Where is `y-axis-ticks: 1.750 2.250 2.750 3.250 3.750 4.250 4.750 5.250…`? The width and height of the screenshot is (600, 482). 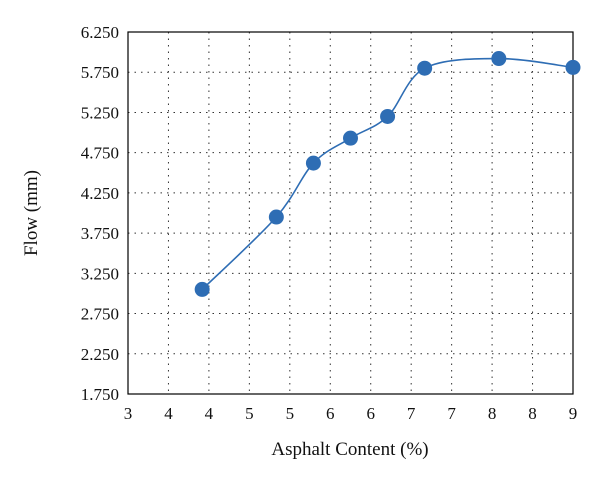 y-axis-ticks: 1.750 2.250 2.750 3.250 3.750 4.250 4.750 5.250… is located at coordinates (100, 213).